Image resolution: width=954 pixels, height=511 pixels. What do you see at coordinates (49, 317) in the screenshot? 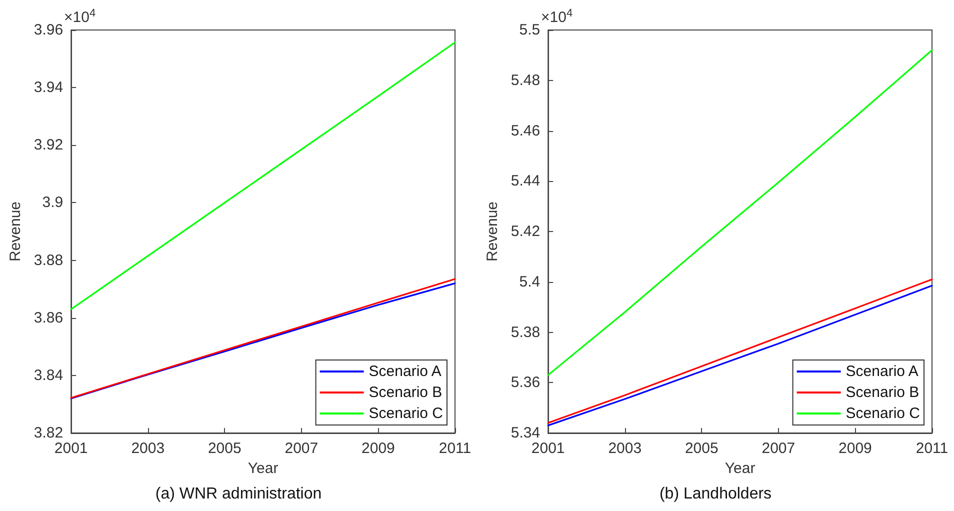
I see `y-tick-label: 3.86` at bounding box center [49, 317].